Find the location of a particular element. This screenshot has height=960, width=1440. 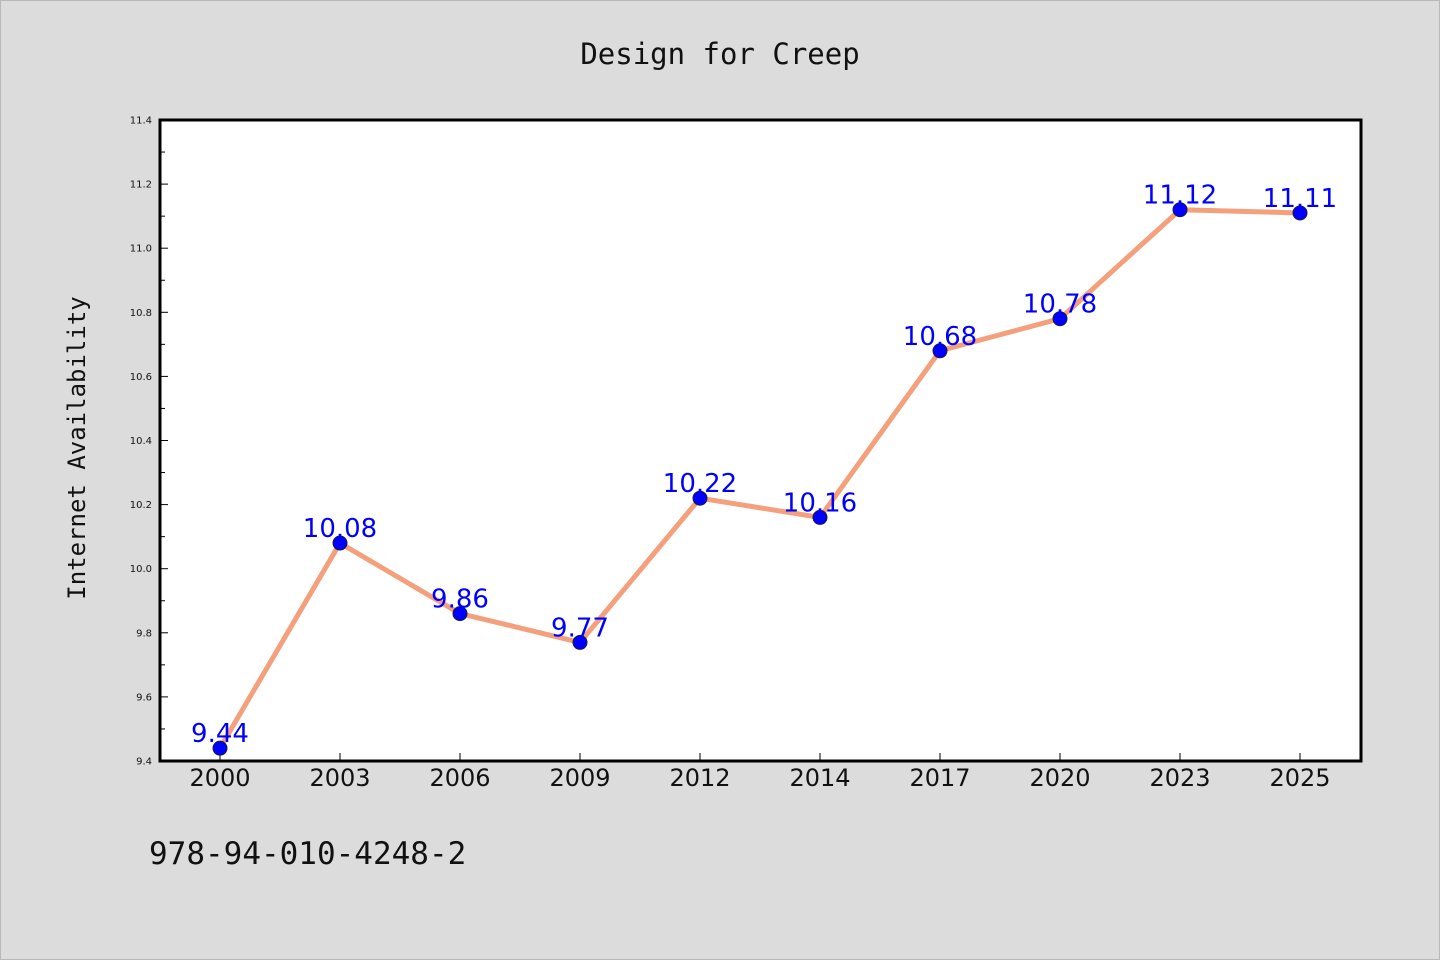

x-tick-label: 2014 is located at coordinates (819, 778).